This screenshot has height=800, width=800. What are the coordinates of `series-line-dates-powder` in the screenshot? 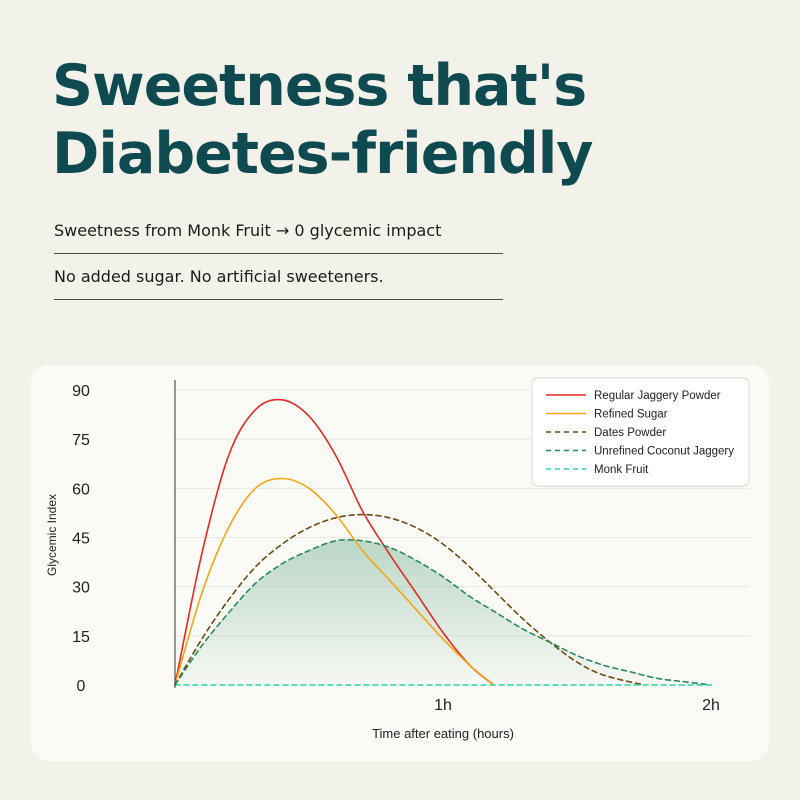 It's located at (409, 599).